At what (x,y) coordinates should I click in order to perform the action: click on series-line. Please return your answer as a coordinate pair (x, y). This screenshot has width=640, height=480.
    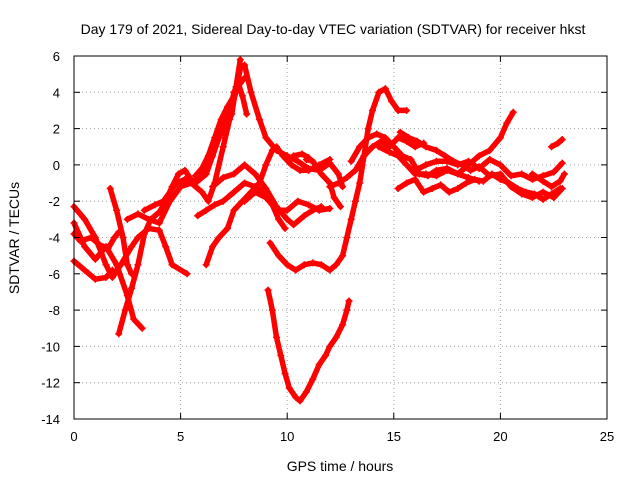
    Looking at the image, I should click on (377, 162).